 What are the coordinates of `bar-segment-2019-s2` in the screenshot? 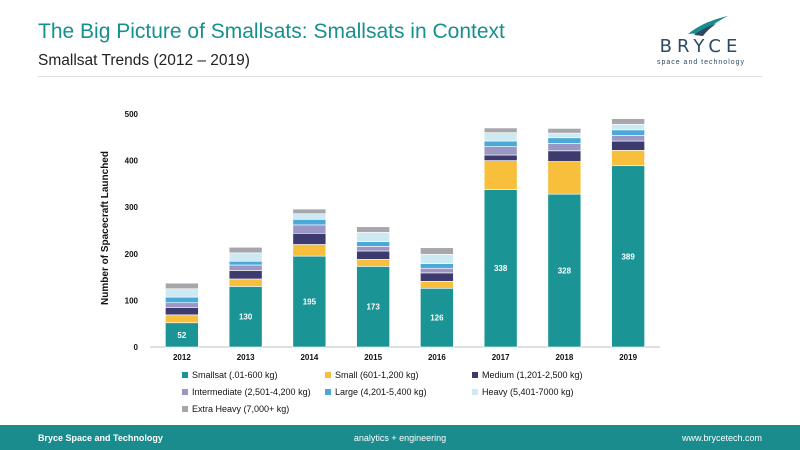 It's located at (628, 145).